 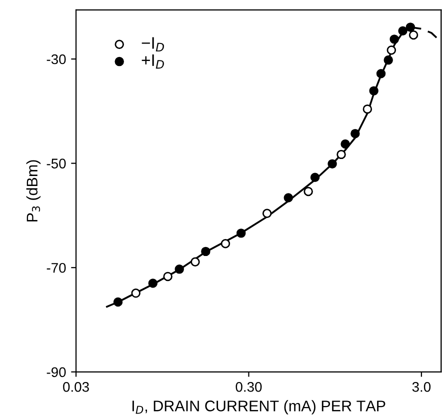 What do you see at coordinates (56, 163) in the screenshot?
I see `y-tick-label: -50` at bounding box center [56, 163].